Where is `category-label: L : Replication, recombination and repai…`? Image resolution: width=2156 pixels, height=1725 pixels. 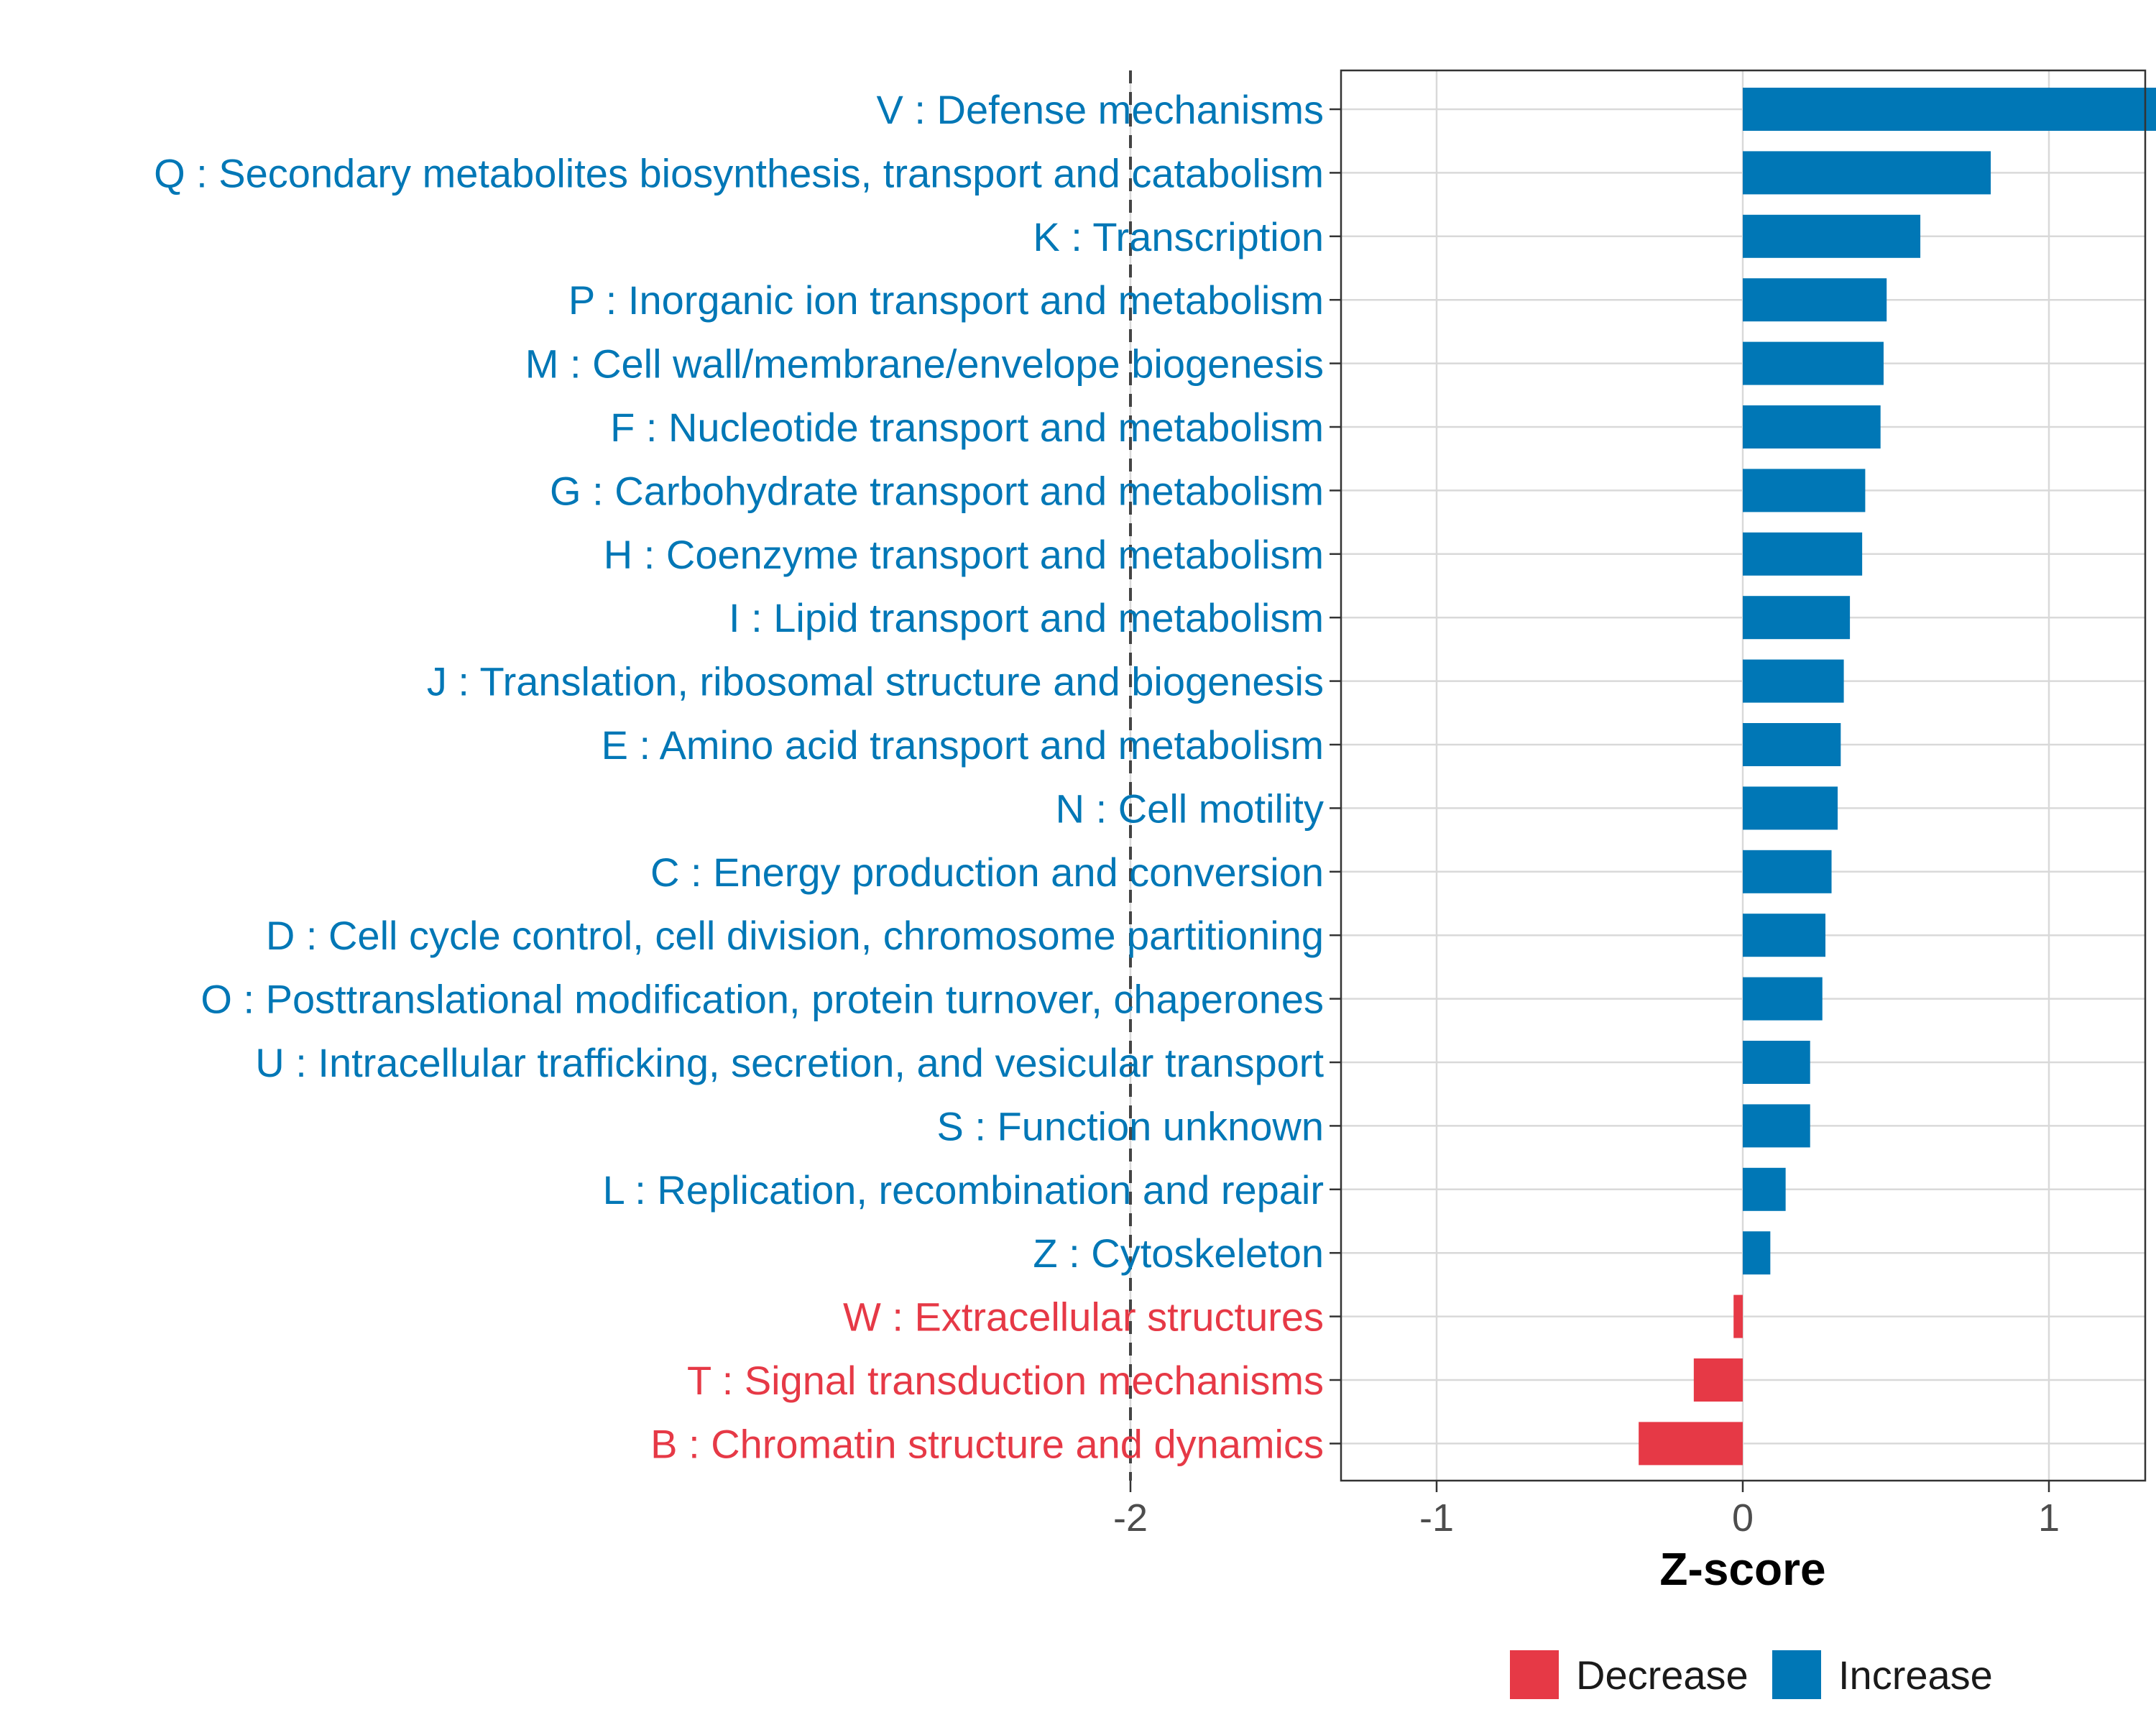 category-label: L : Replication, recombination and repai… is located at coordinates (964, 1190).